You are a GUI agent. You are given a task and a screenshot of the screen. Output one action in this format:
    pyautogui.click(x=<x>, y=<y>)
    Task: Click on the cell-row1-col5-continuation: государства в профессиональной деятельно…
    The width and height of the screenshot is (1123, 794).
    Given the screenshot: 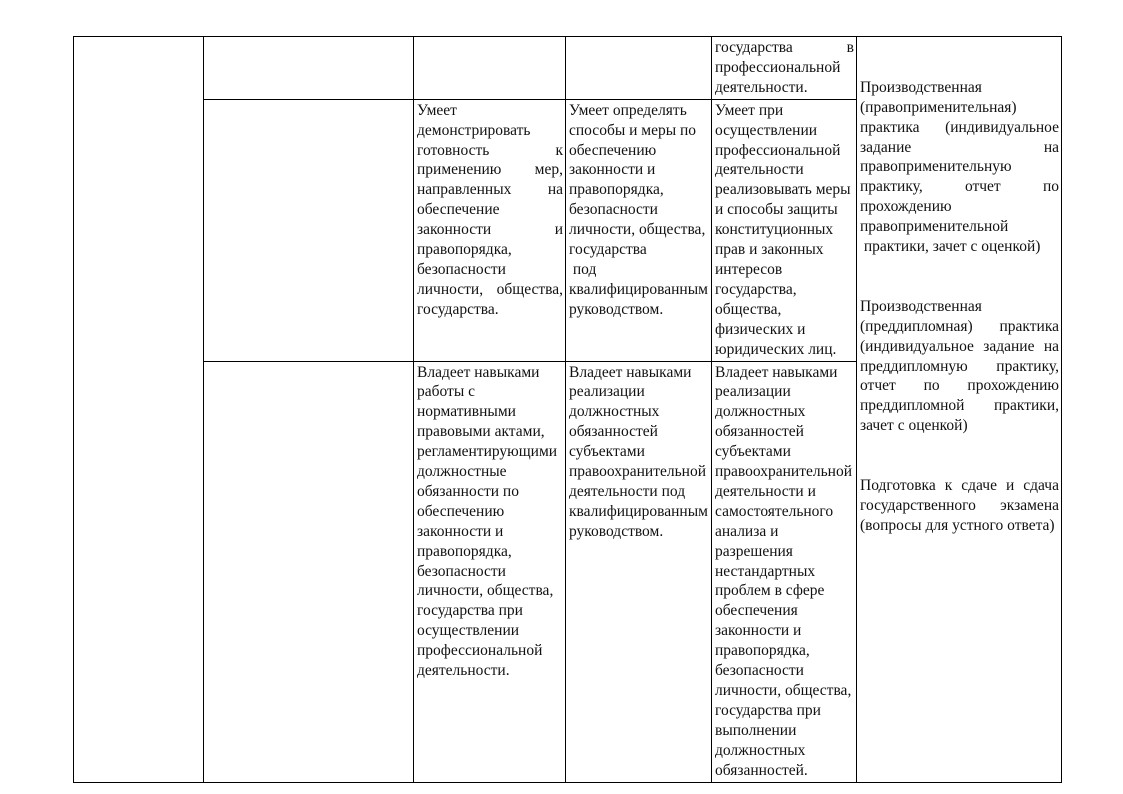 What is the action you would take?
    pyautogui.click(x=784, y=68)
    